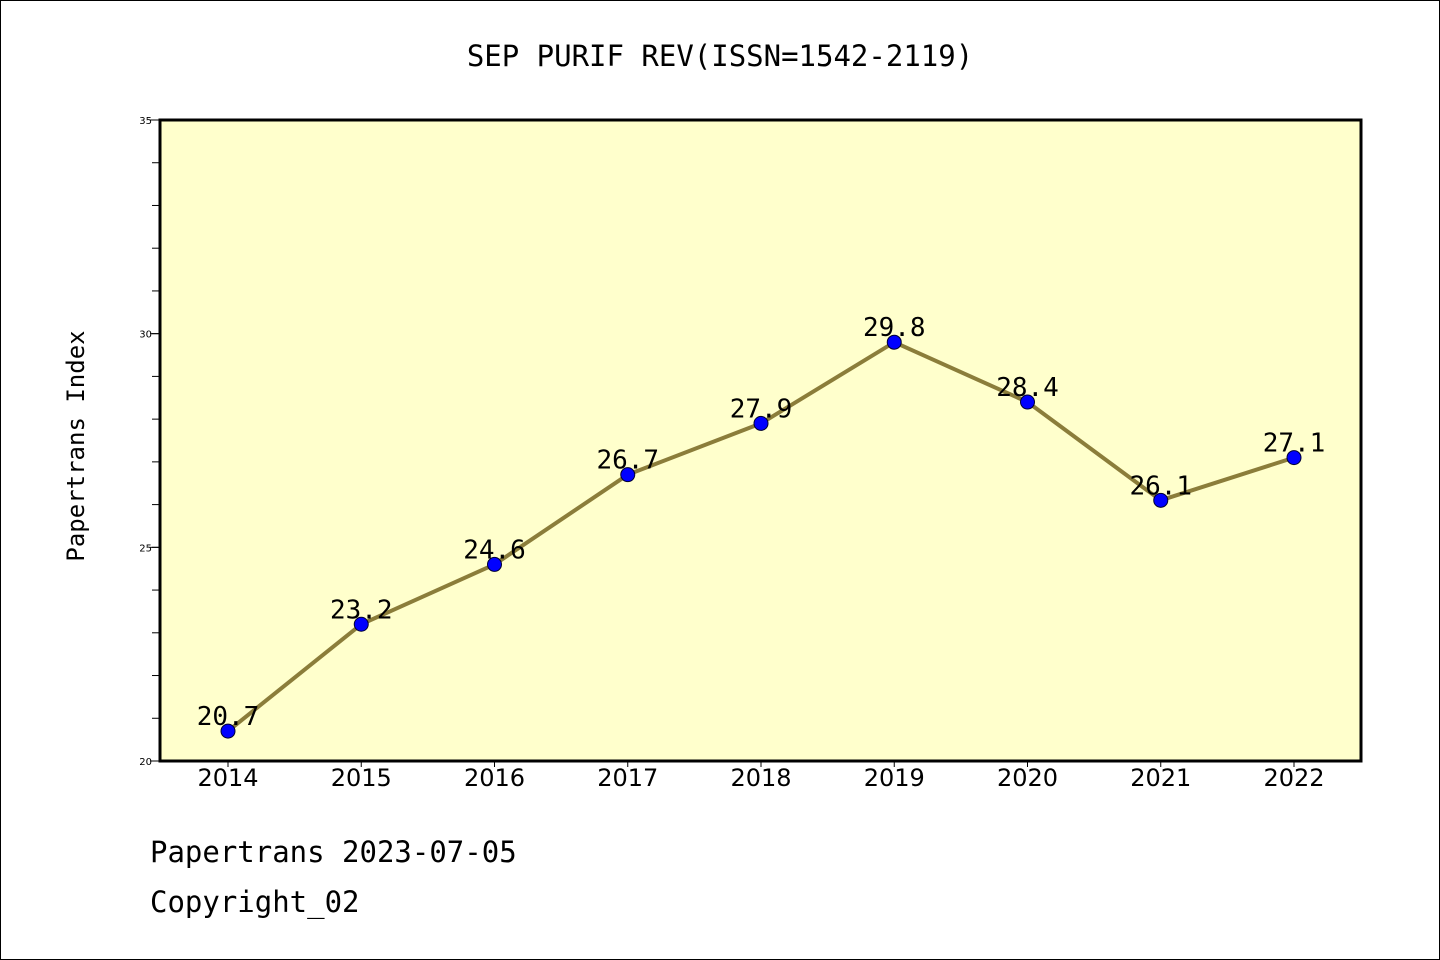 The image size is (1440, 960). Describe the element at coordinates (494, 550) in the screenshot. I see `data-label: 24.6` at that location.